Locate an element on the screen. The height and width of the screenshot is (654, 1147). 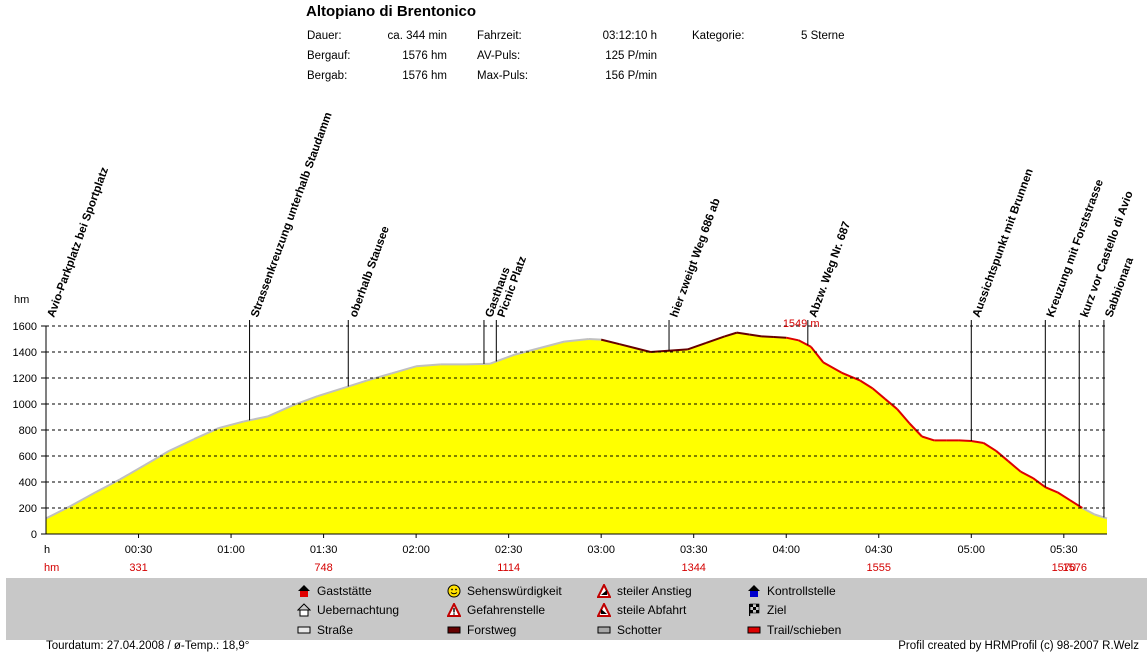
legend-item: Trail/schieben is located at coordinates (794, 630).